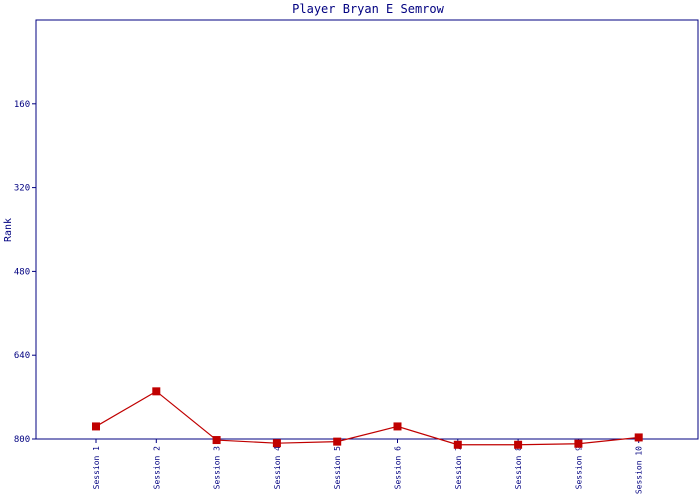  Describe the element at coordinates (217, 468) in the screenshot. I see `x-tick-label: Session 3` at that location.